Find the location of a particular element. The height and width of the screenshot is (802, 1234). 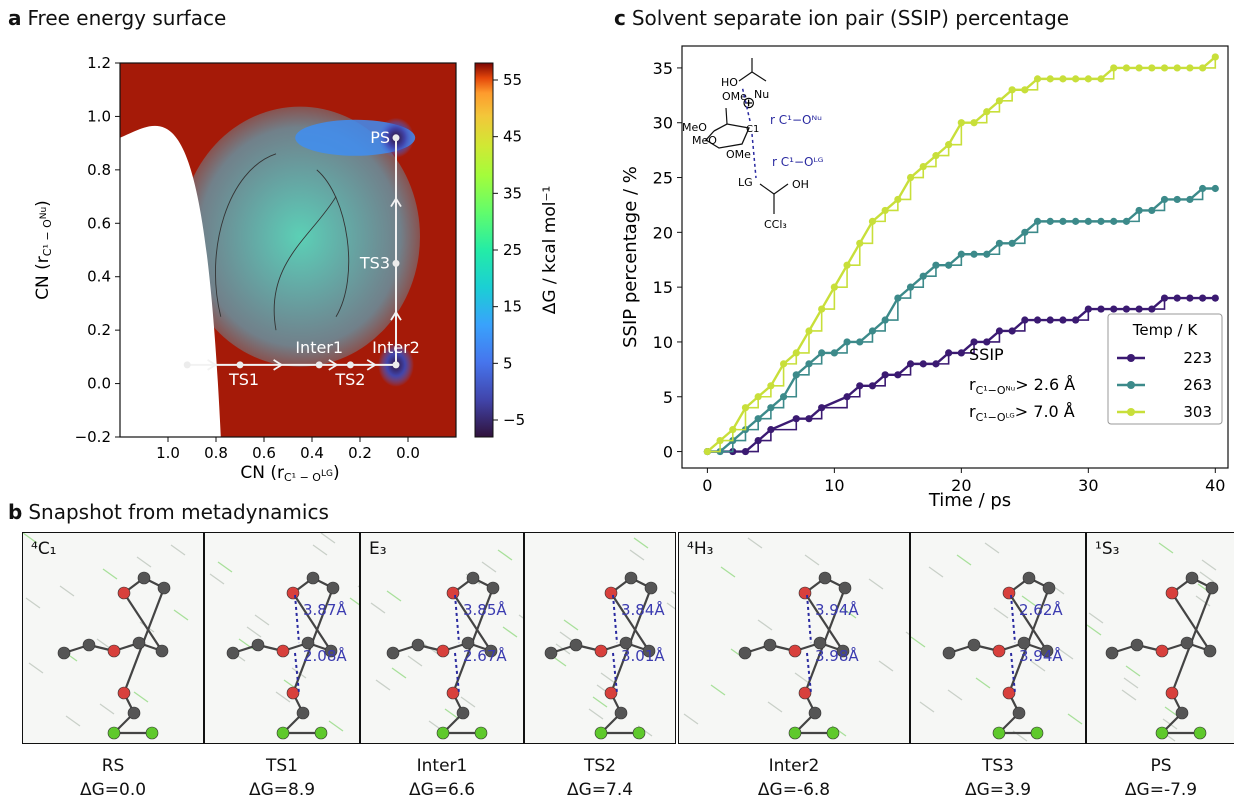

pathway-point-PS is located at coordinates (396, 138).